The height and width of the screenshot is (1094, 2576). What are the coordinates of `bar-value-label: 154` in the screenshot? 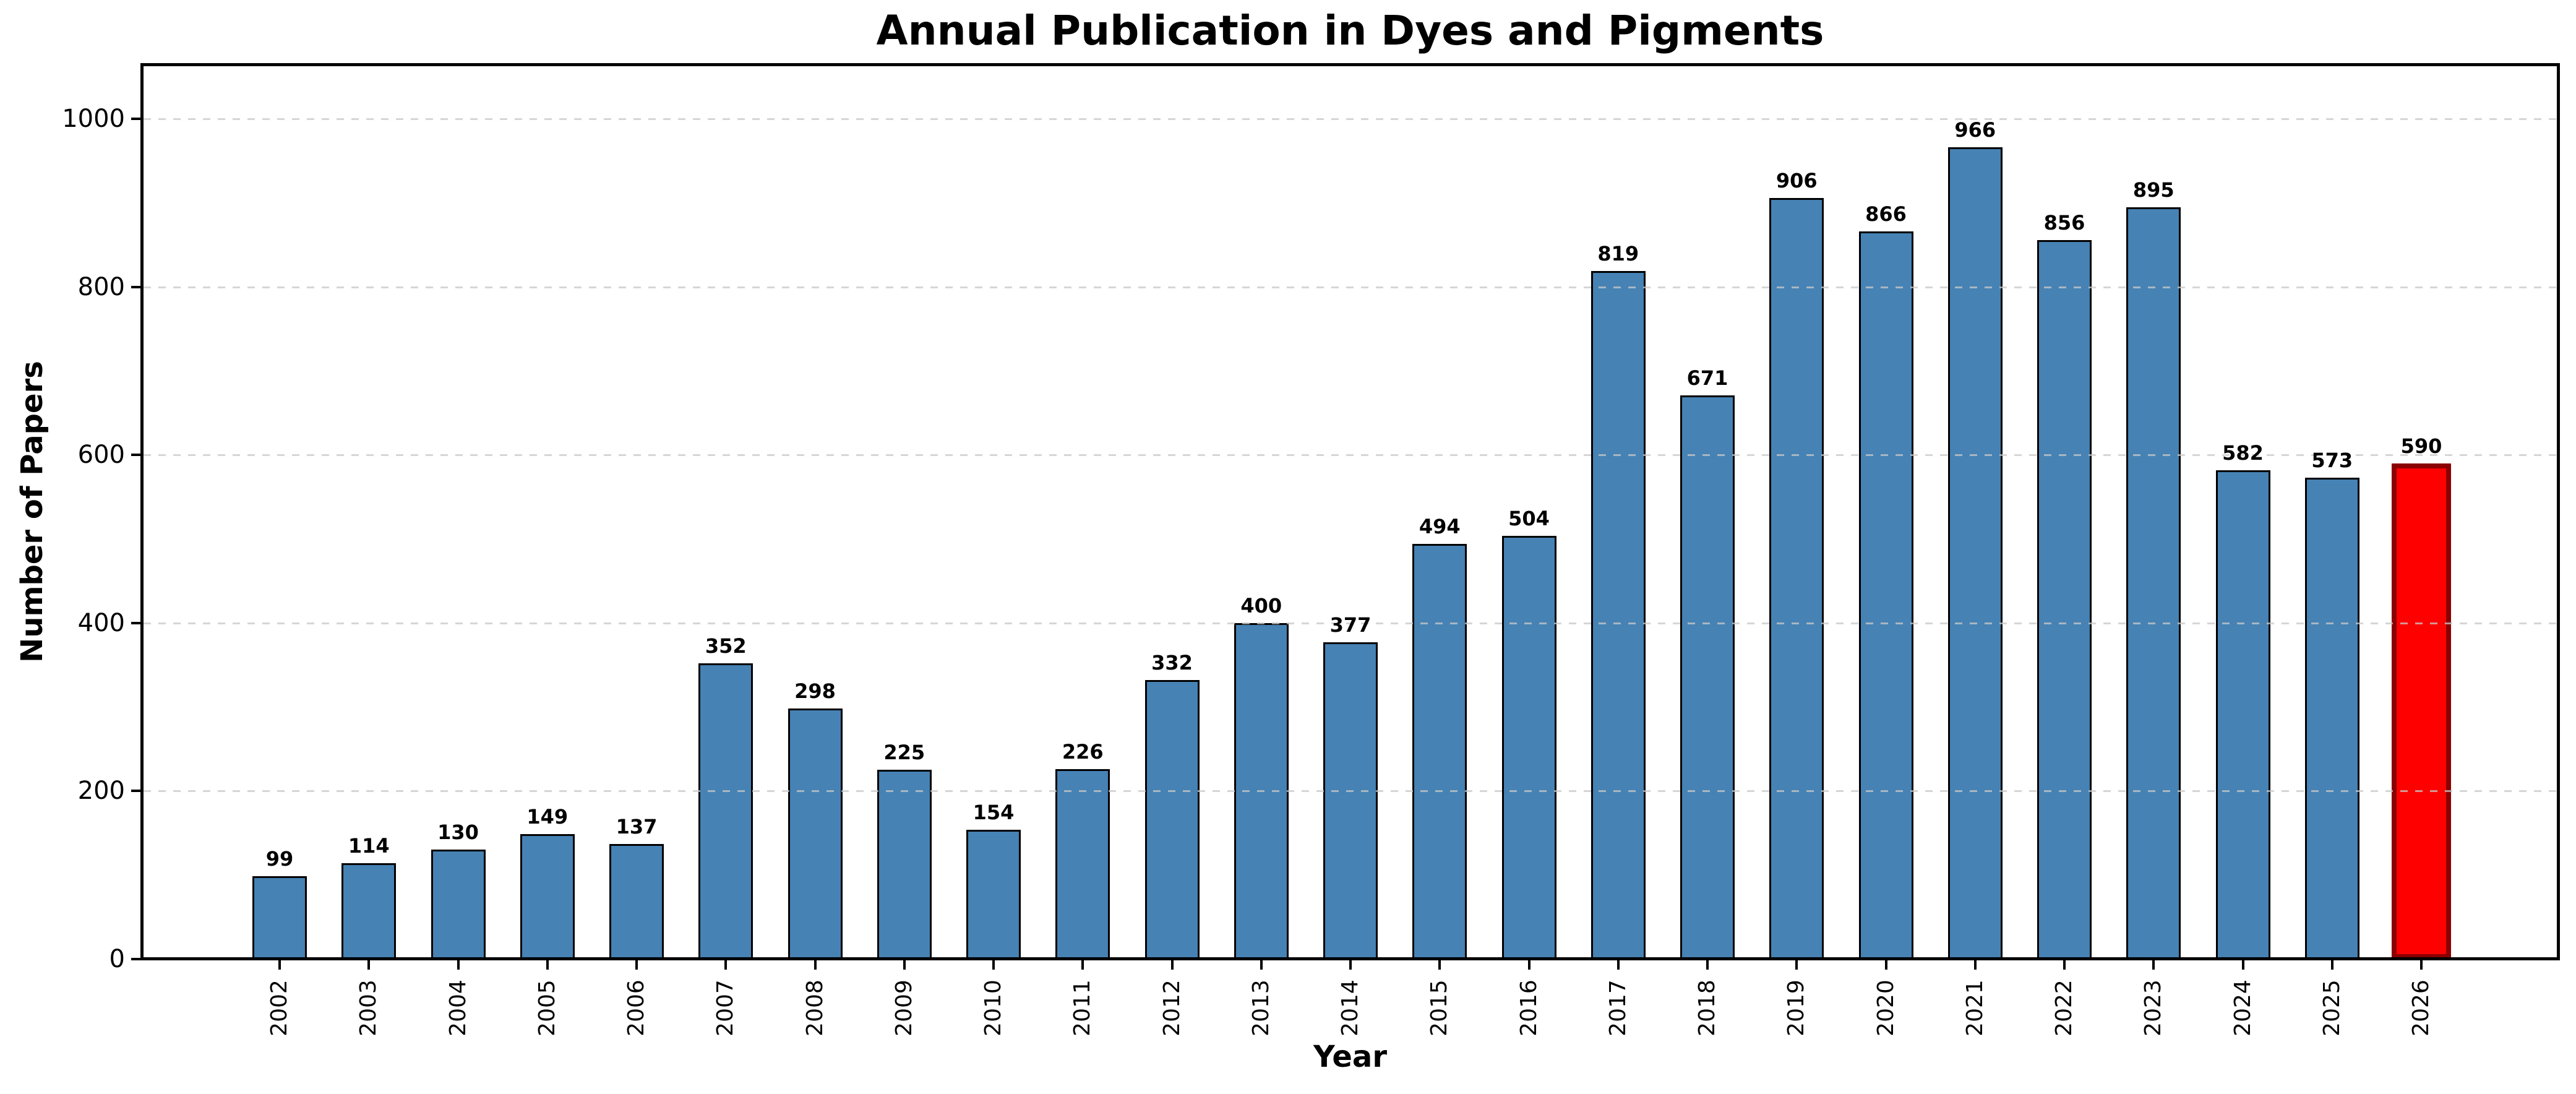 It's located at (993, 812).